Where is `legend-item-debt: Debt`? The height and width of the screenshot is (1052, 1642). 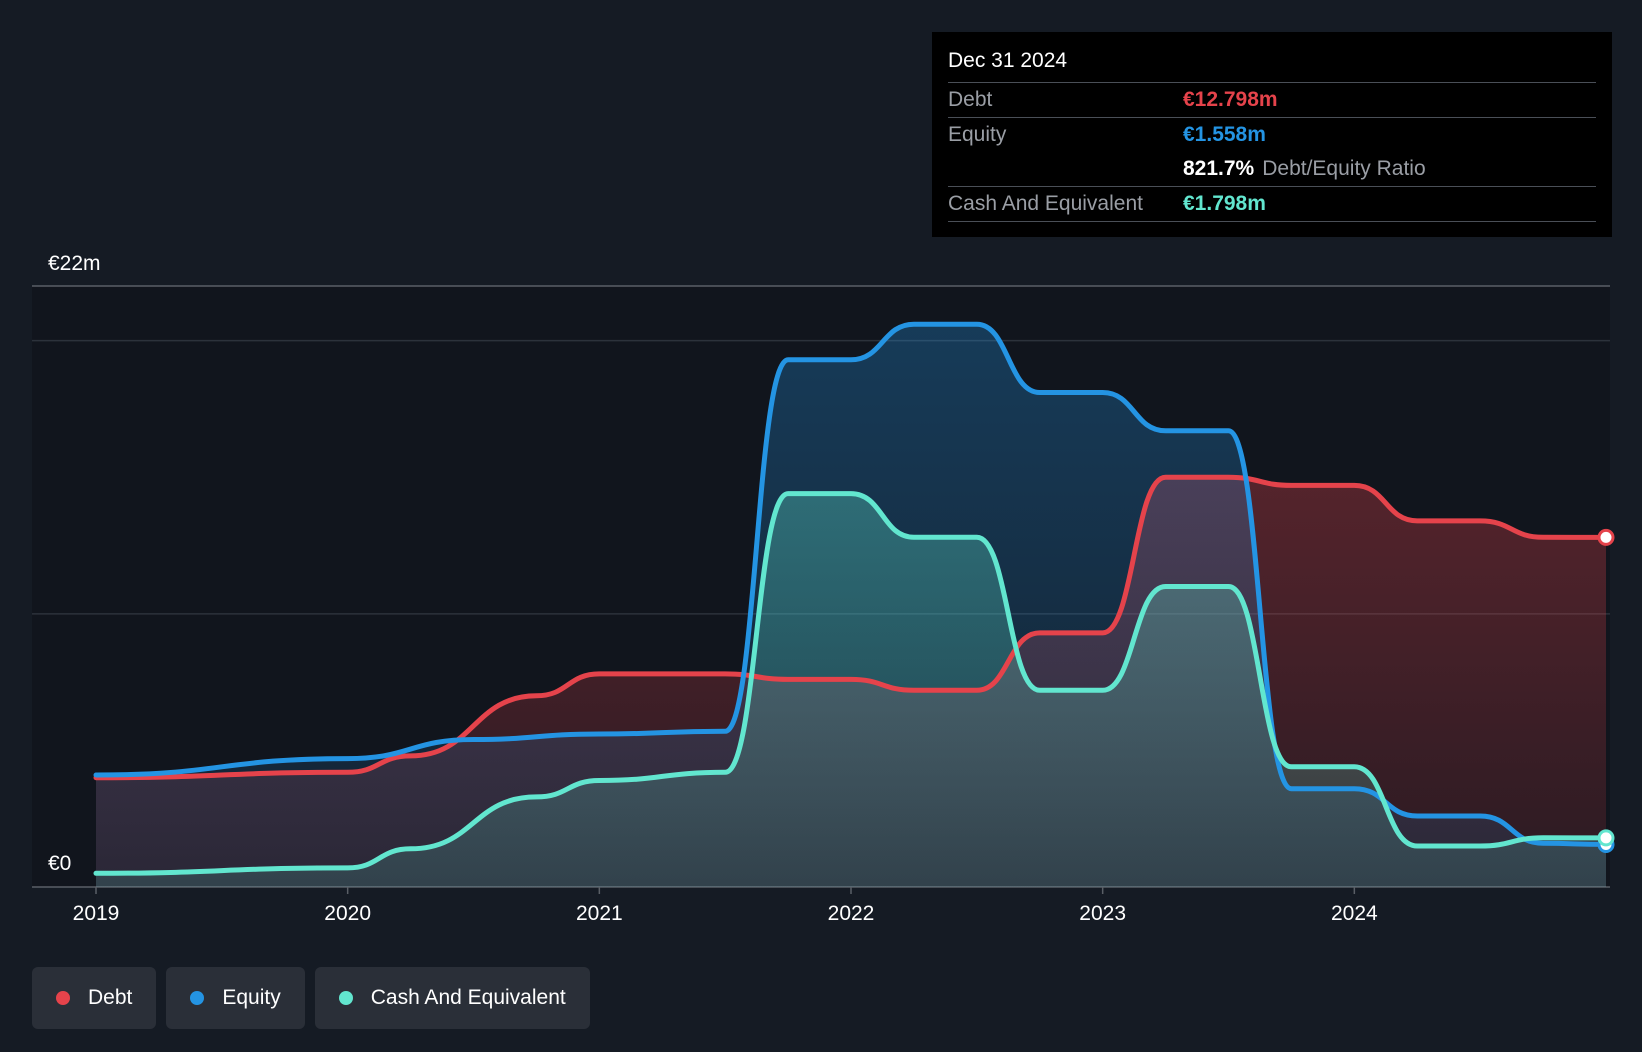 legend-item-debt: Debt is located at coordinates (94, 998).